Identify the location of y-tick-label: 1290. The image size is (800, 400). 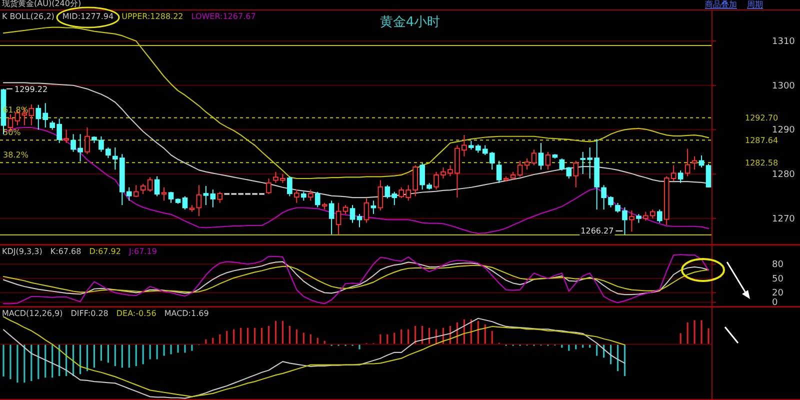
(784, 131).